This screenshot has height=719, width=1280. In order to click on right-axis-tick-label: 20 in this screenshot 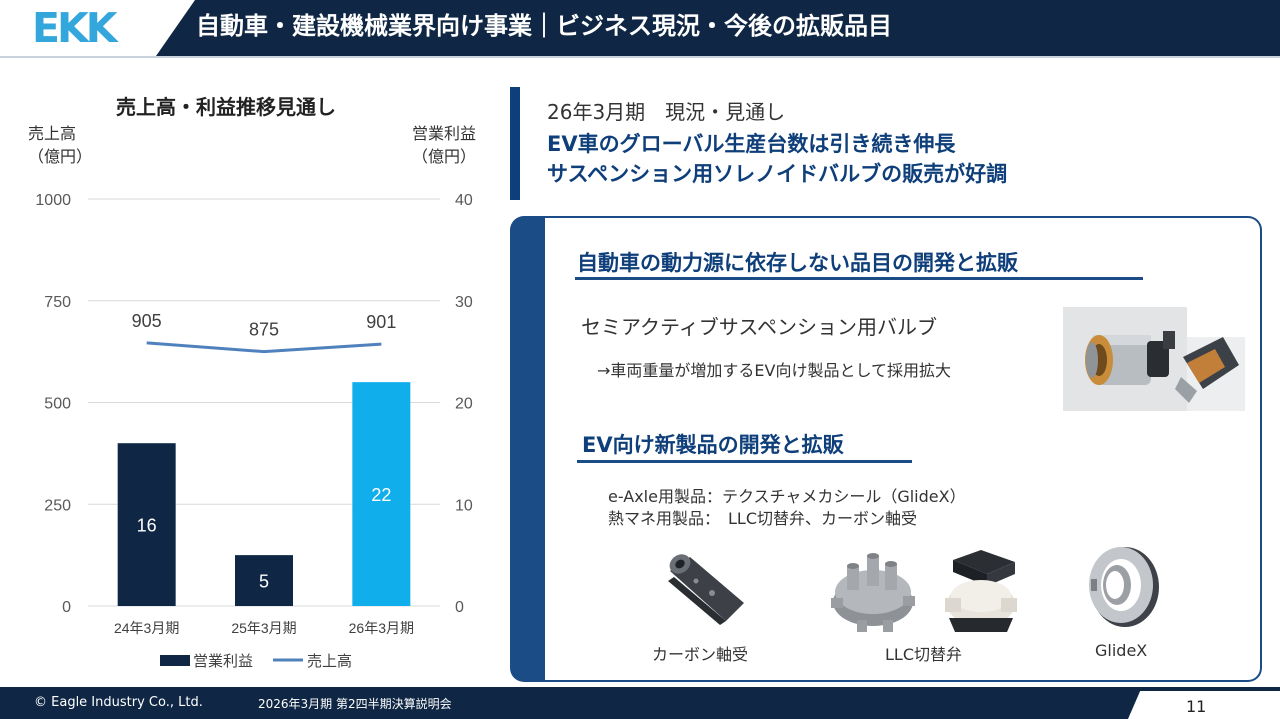, I will do `click(464, 404)`.